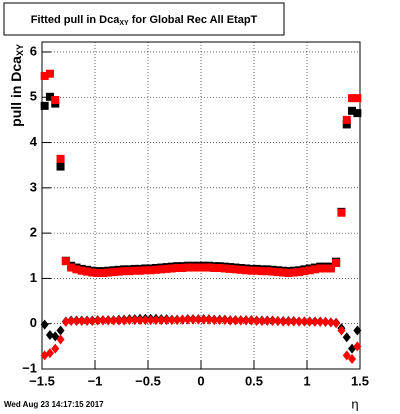  I want to click on y-tick-label: 1, so click(33, 277).